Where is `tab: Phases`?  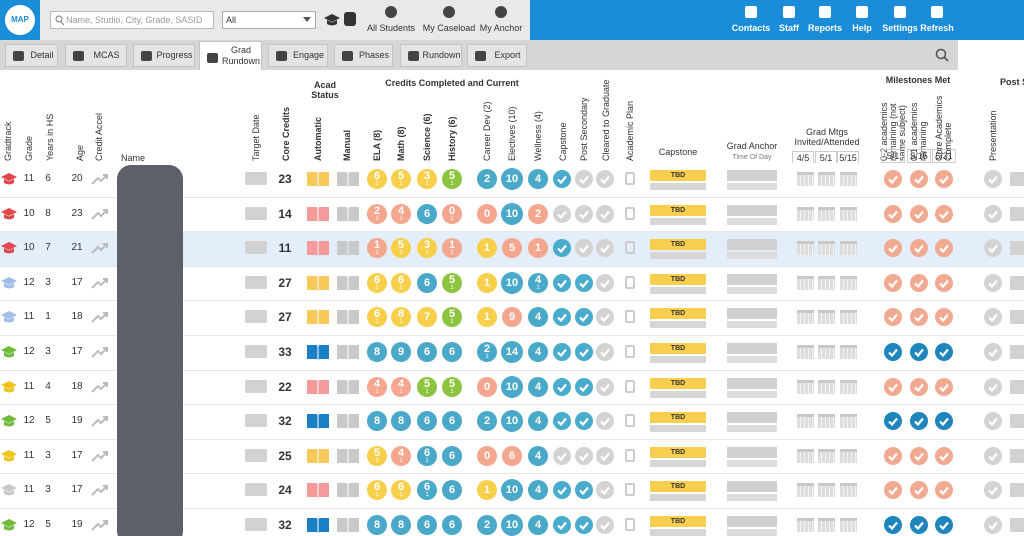
tab: Phases is located at coordinates (363, 55).